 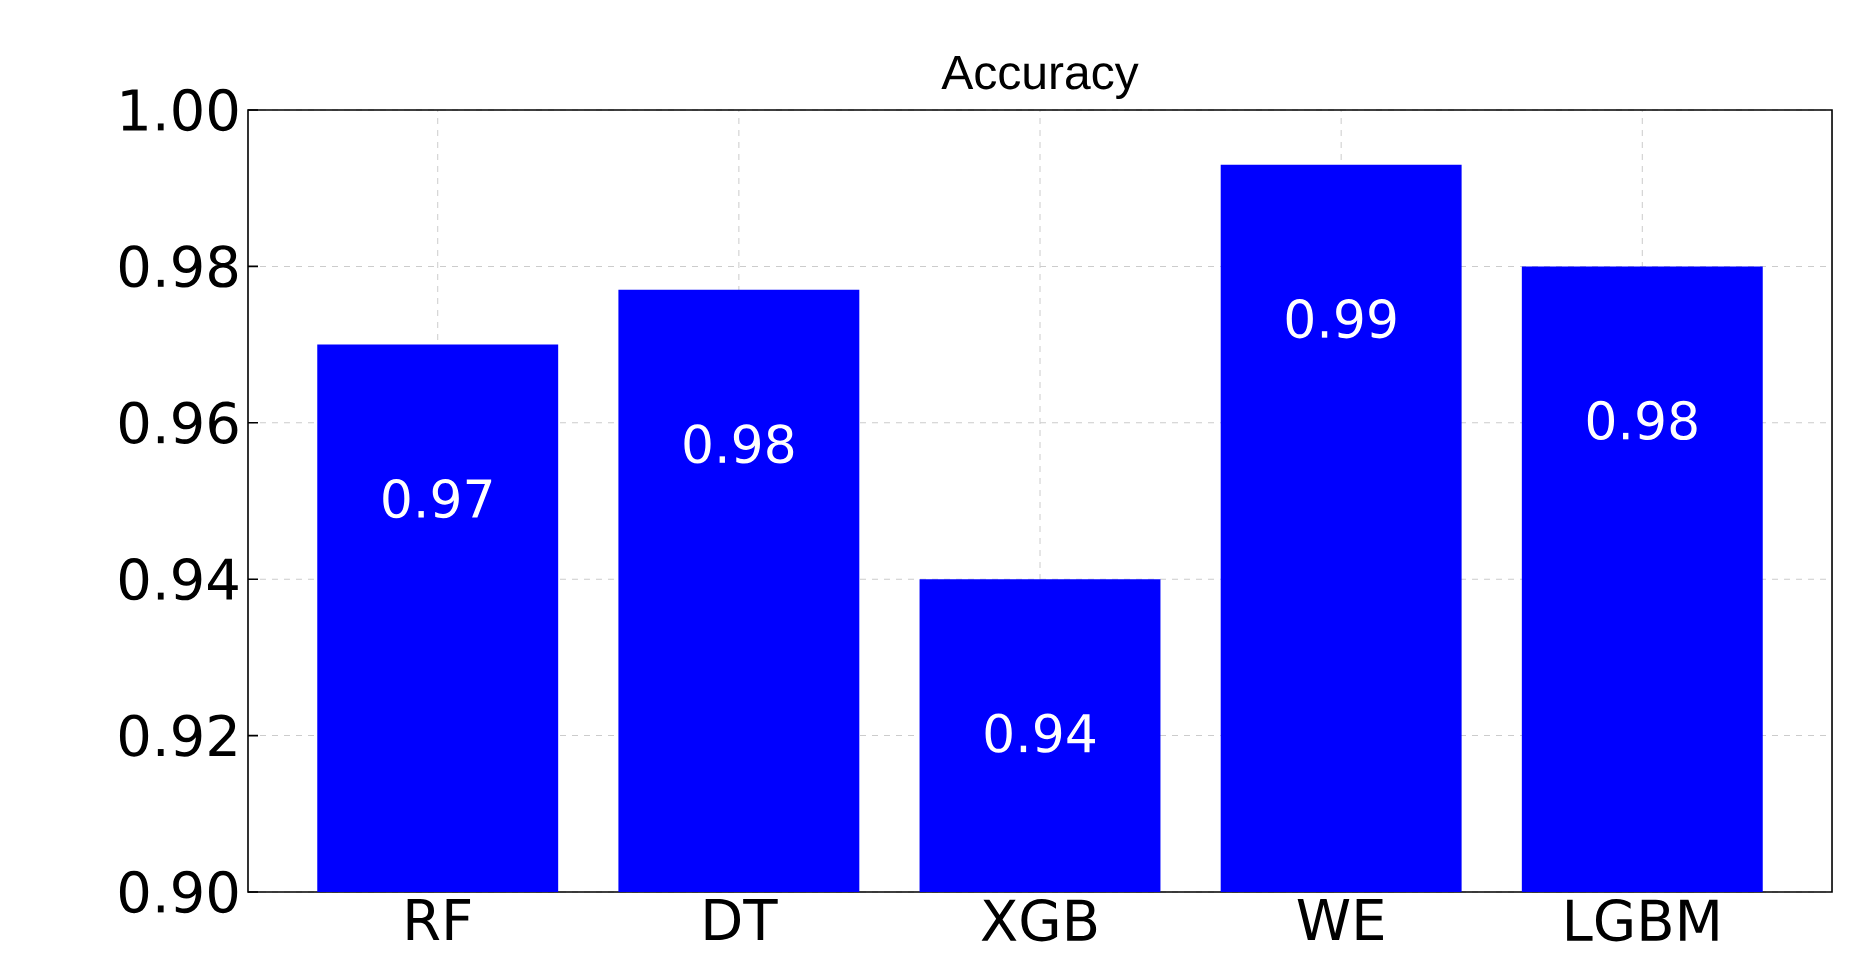 I want to click on y-tick-label: 0.90, so click(x=178, y=892).